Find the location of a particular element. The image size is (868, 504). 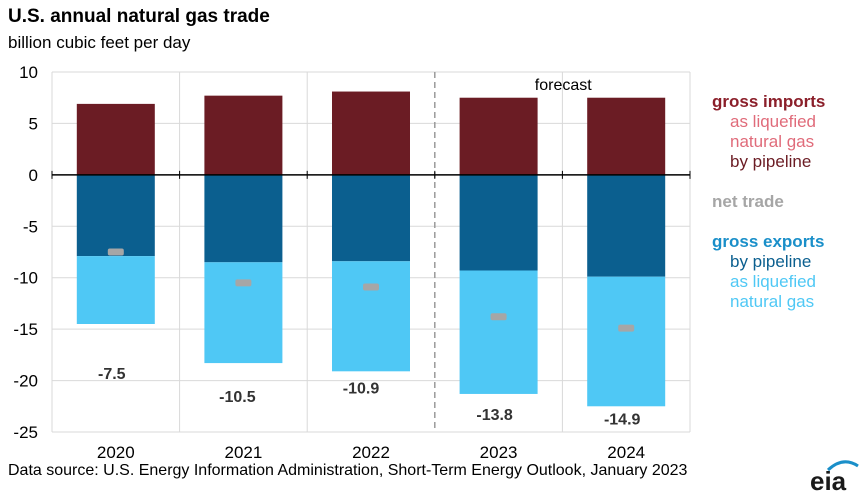

y-tick-label: 5 is located at coordinates (33, 123).